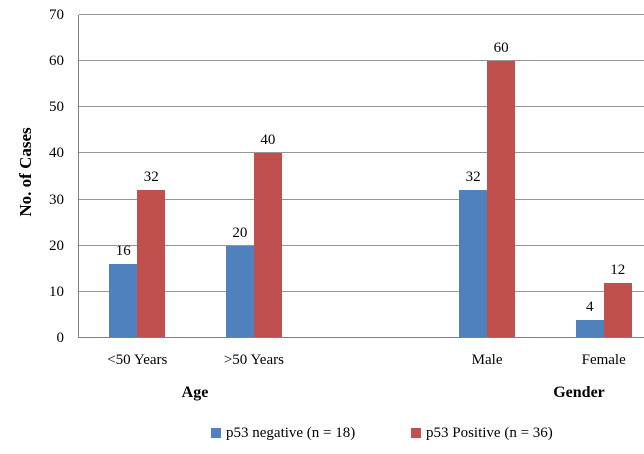 The width and height of the screenshot is (644, 454). What do you see at coordinates (268, 140) in the screenshot?
I see `data-label-p53-positive-n-36-50-years: 40` at bounding box center [268, 140].